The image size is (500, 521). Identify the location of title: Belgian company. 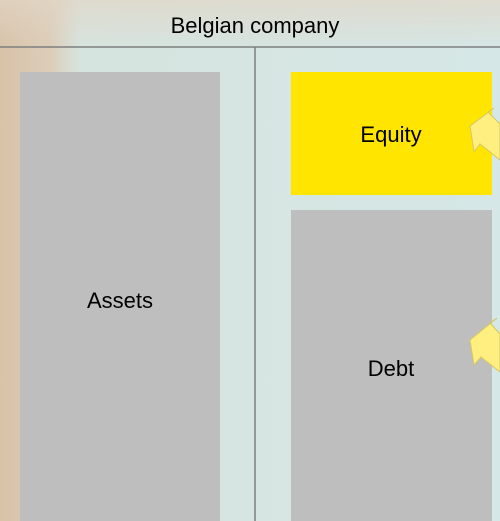
(255, 25).